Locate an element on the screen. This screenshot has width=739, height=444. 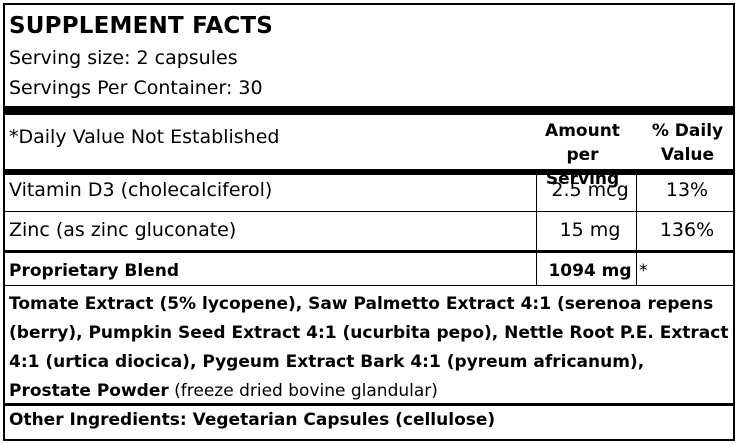
nutrient-daily-value: 13% is located at coordinates (687, 190).